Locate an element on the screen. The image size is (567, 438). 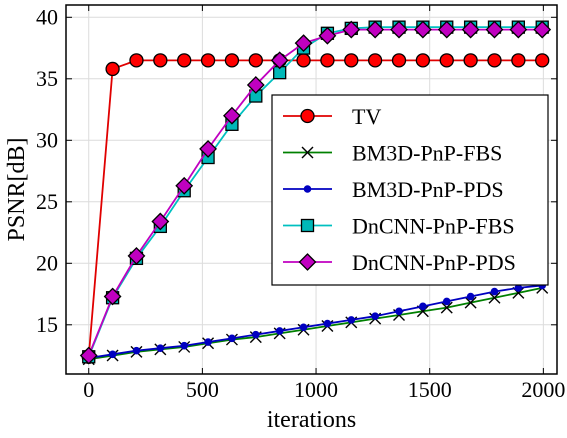
series-line-bm3d-pnp-pds is located at coordinates (315, 321).